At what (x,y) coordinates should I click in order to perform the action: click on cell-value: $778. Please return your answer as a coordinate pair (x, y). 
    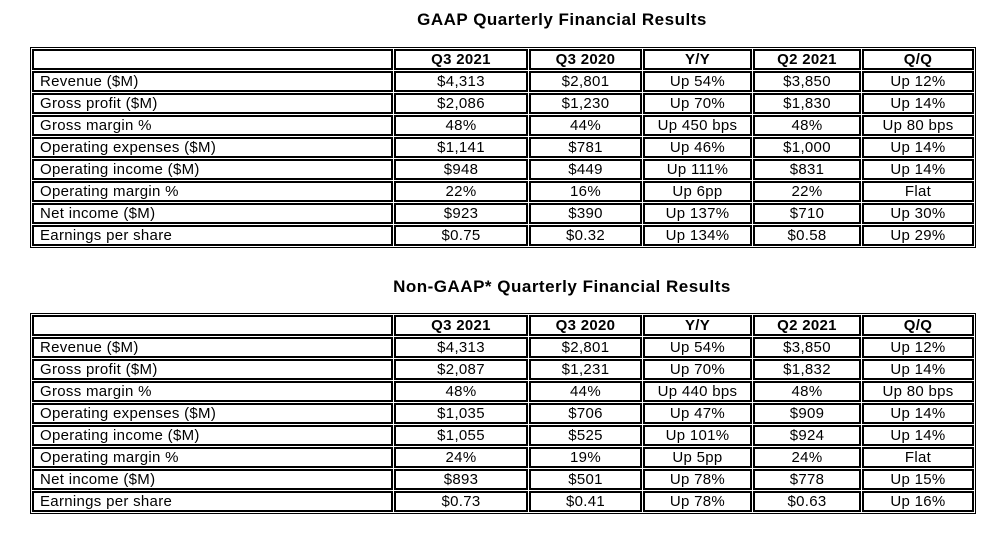
    Looking at the image, I should click on (807, 479).